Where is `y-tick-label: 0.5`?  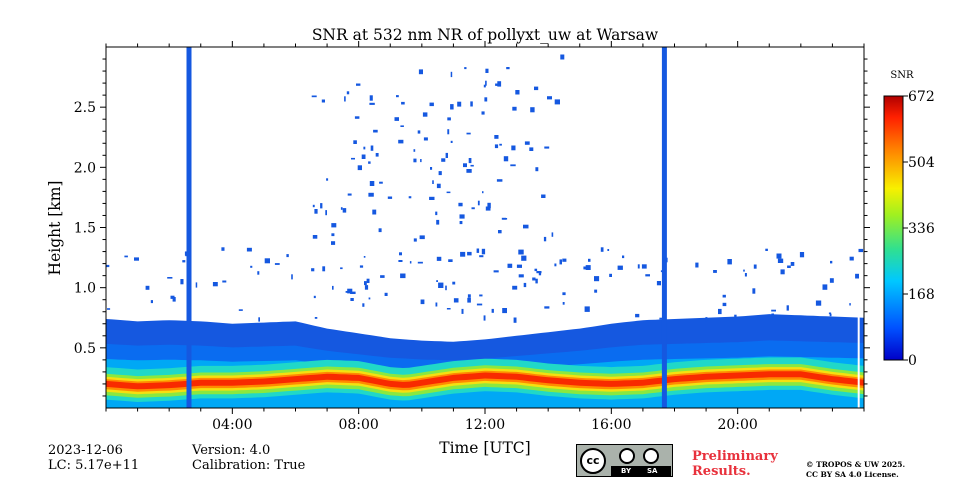
y-tick-label: 0.5 is located at coordinates (85, 349).